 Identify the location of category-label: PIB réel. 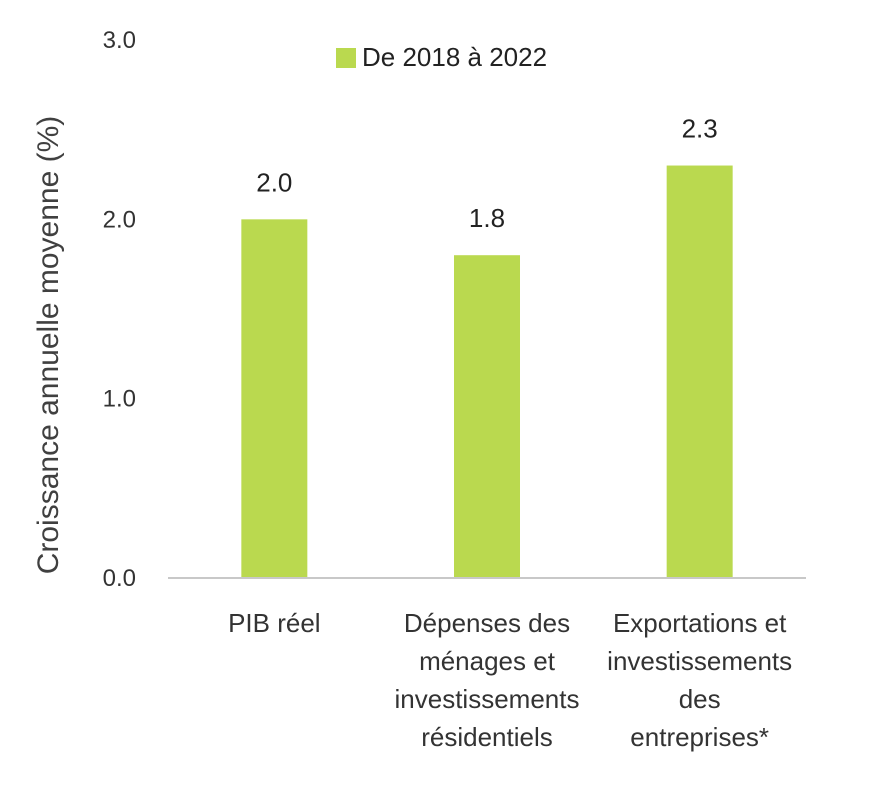
(274, 623).